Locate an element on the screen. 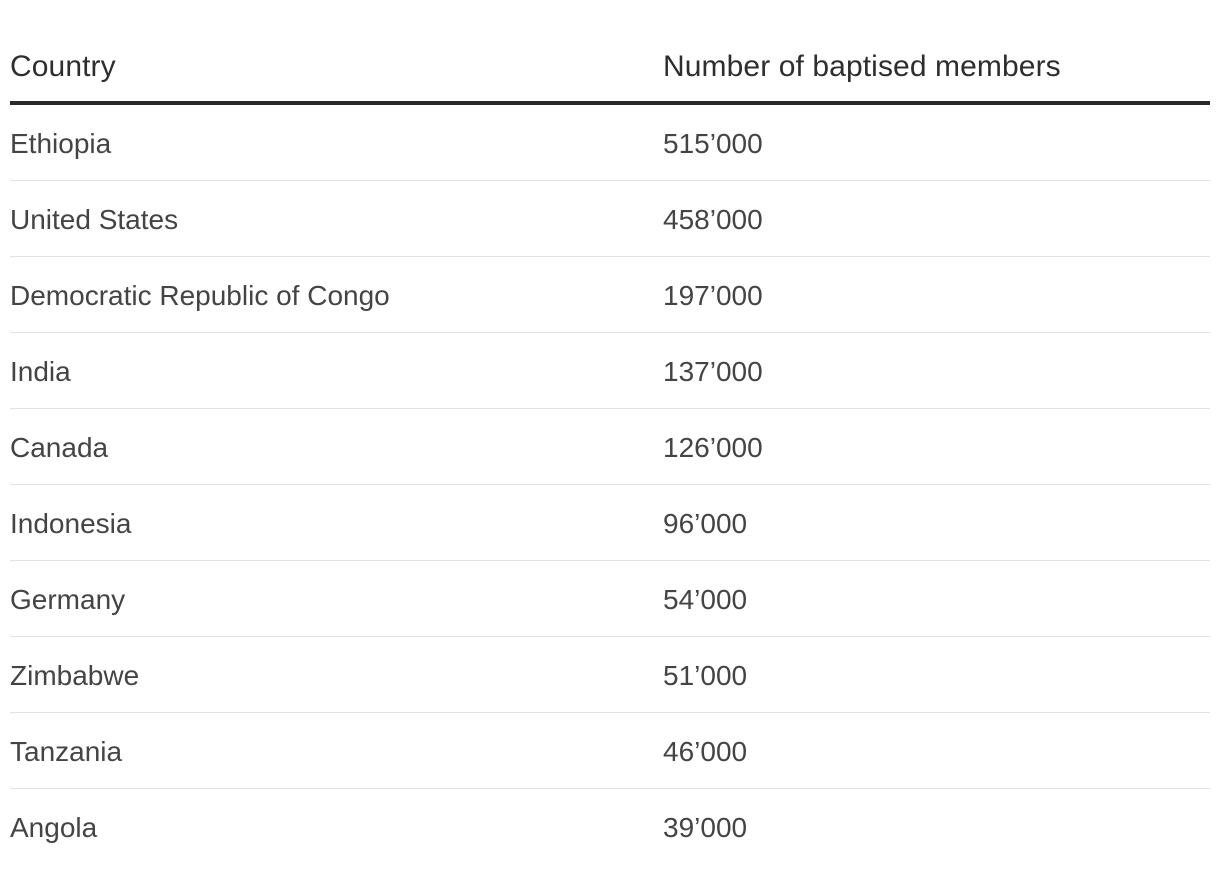 The height and width of the screenshot is (874, 1220). members-cell: 458’000 is located at coordinates (713, 219).